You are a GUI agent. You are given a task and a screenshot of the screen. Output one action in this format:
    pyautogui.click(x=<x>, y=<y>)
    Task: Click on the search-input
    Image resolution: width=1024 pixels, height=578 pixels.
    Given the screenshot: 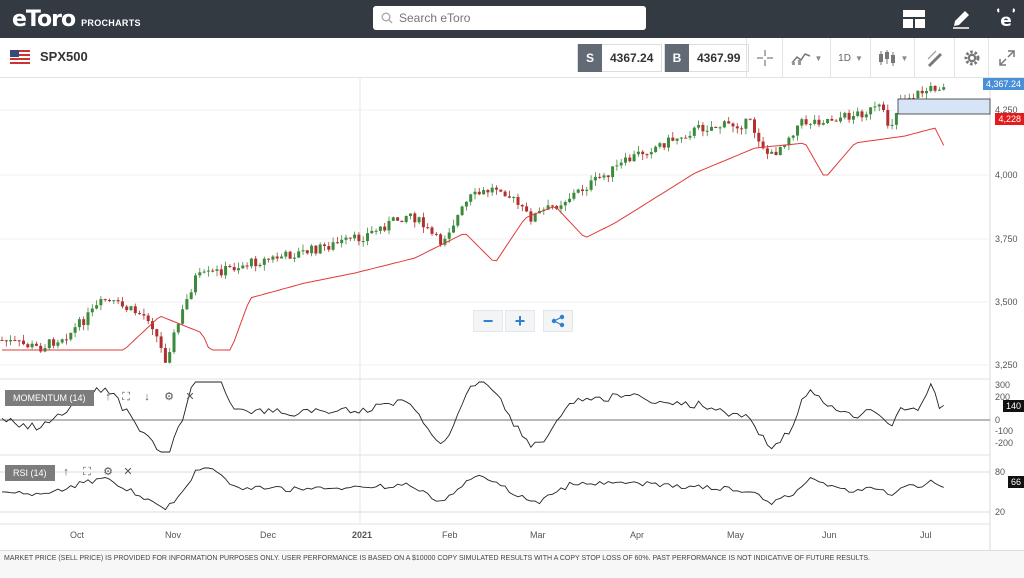 What is the action you would take?
    pyautogui.click(x=514, y=18)
    